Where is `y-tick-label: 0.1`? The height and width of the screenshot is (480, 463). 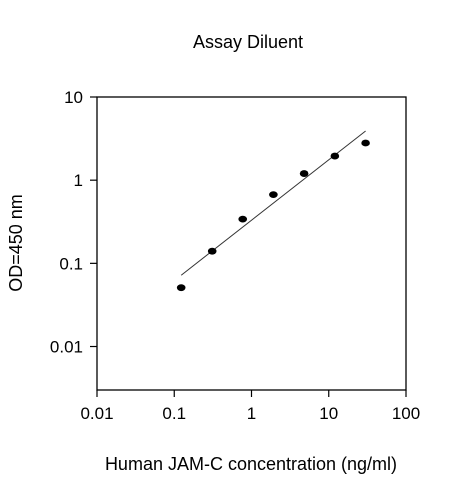
y-tick-label: 0.1 is located at coordinates (71, 263).